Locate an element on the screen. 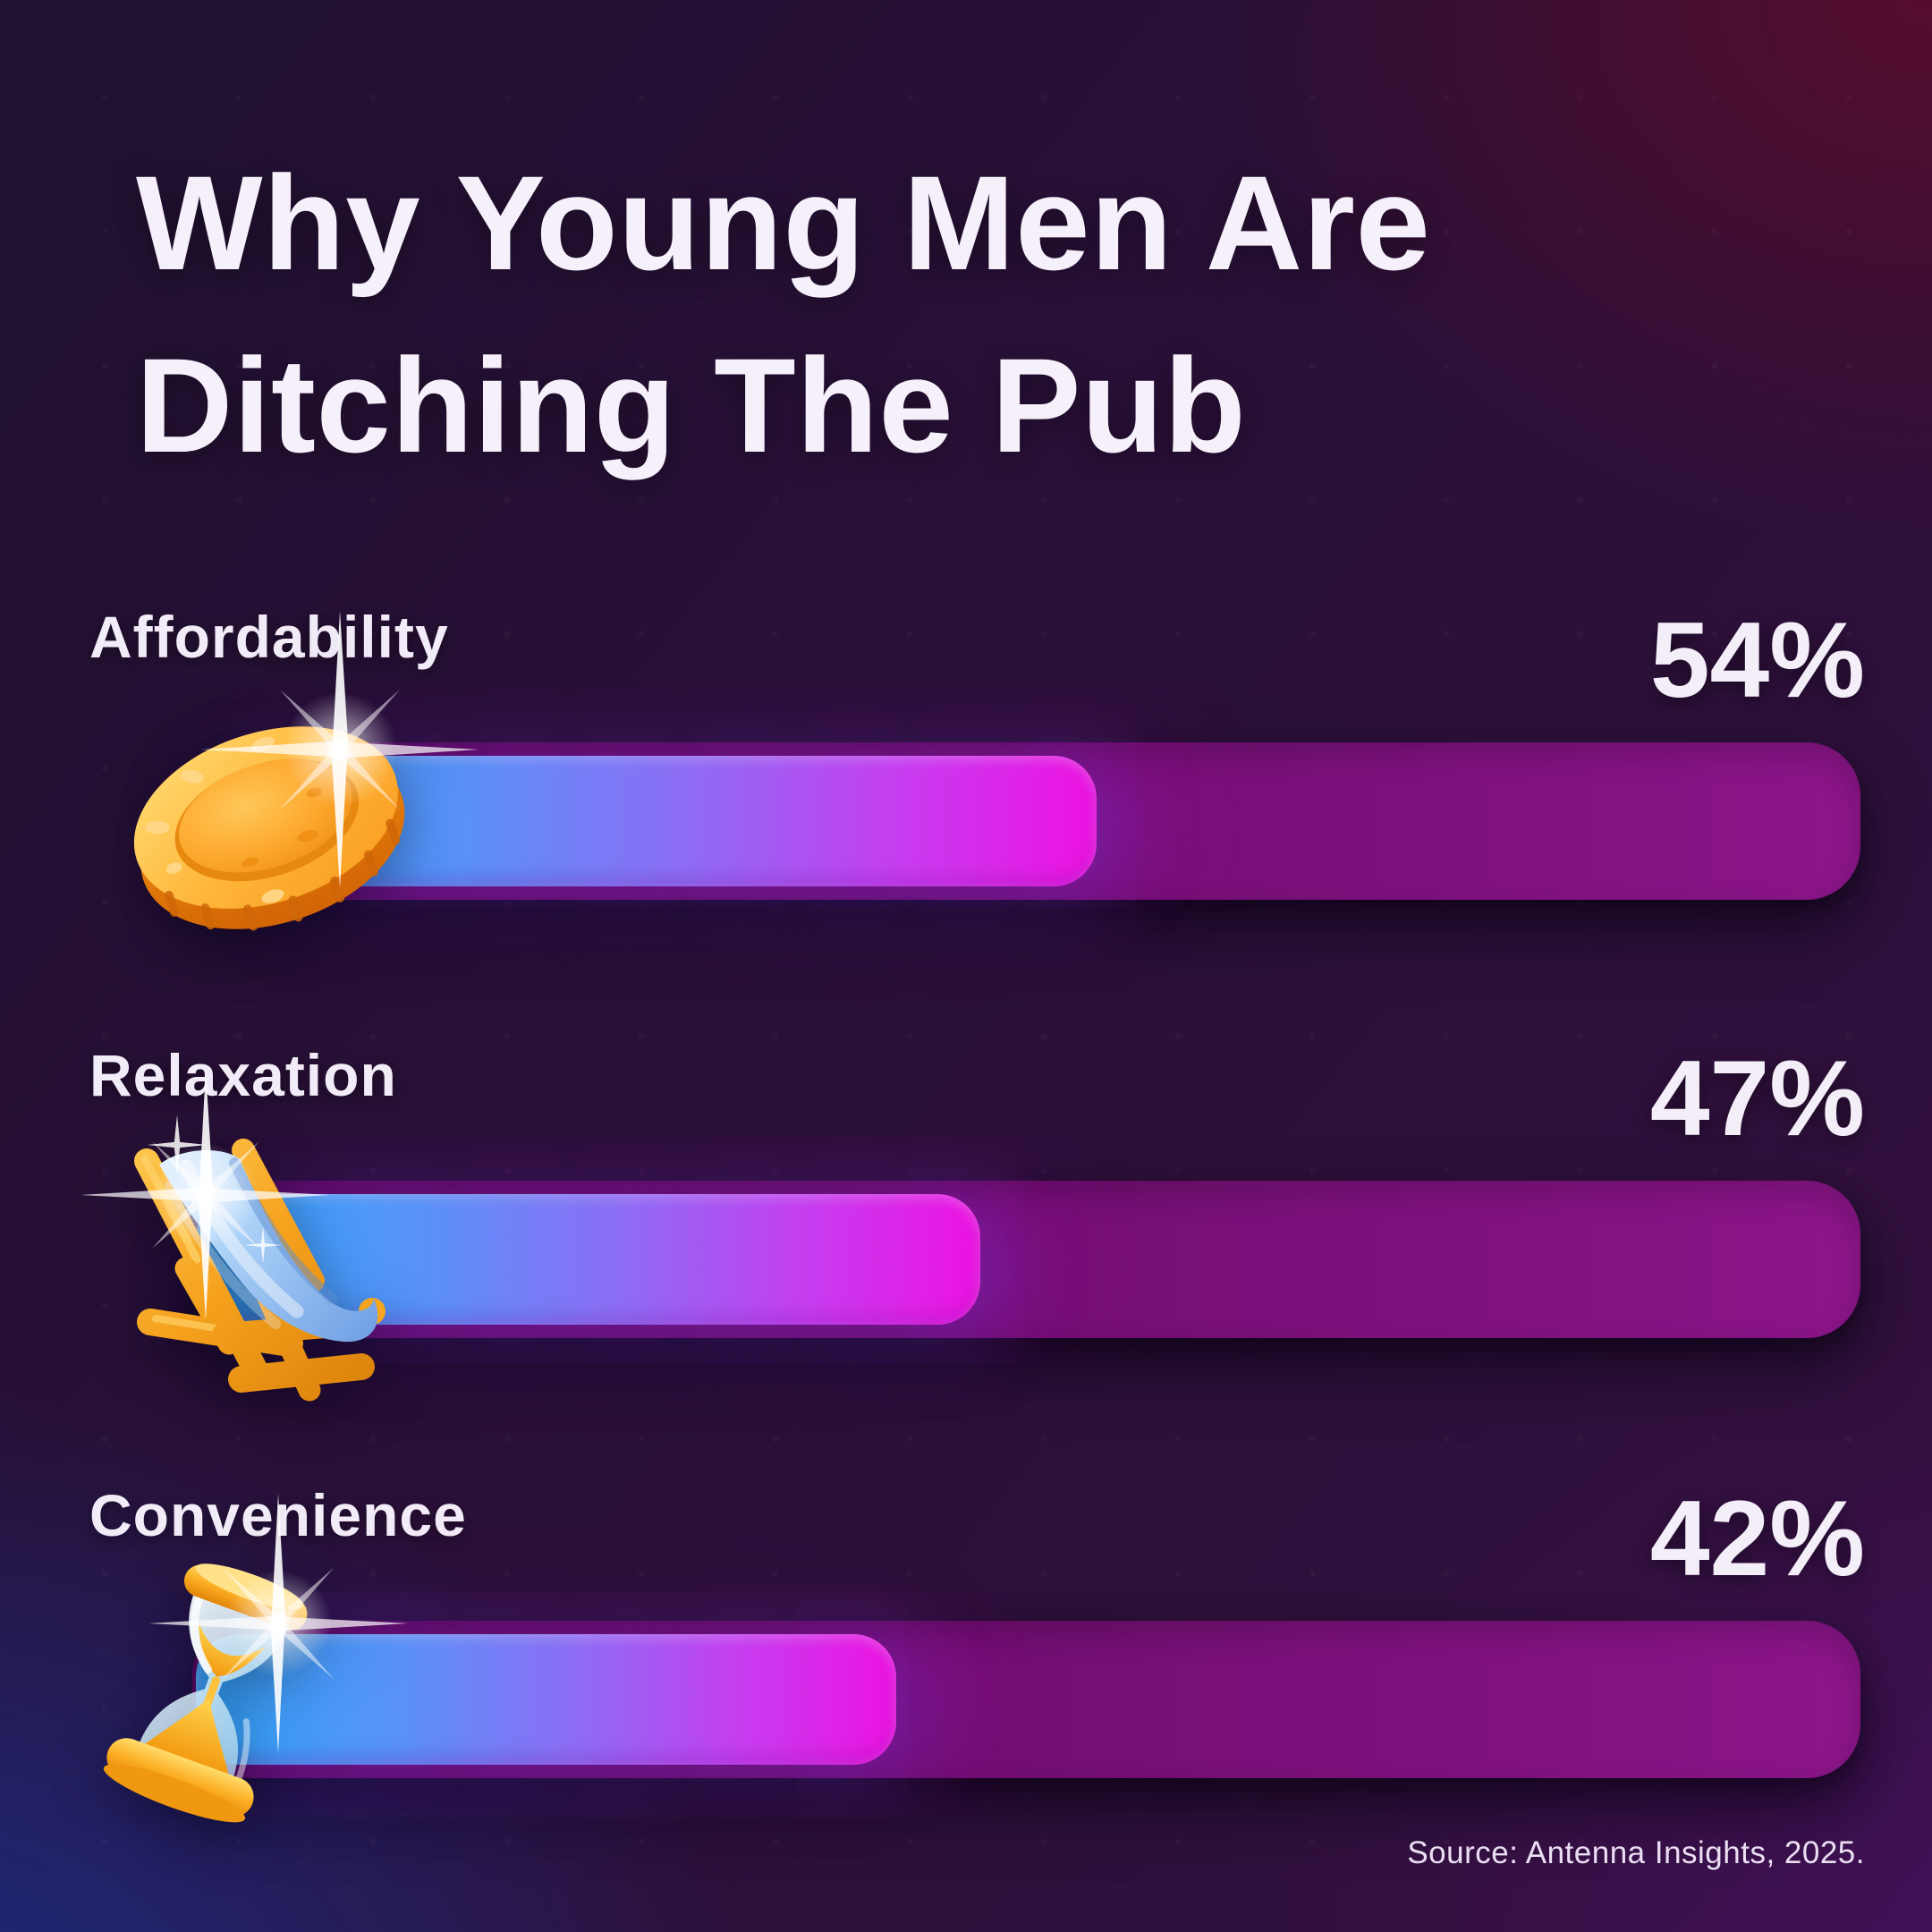 This screenshot has height=1932, width=1932. bar-label: Relaxation is located at coordinates (243, 1075).